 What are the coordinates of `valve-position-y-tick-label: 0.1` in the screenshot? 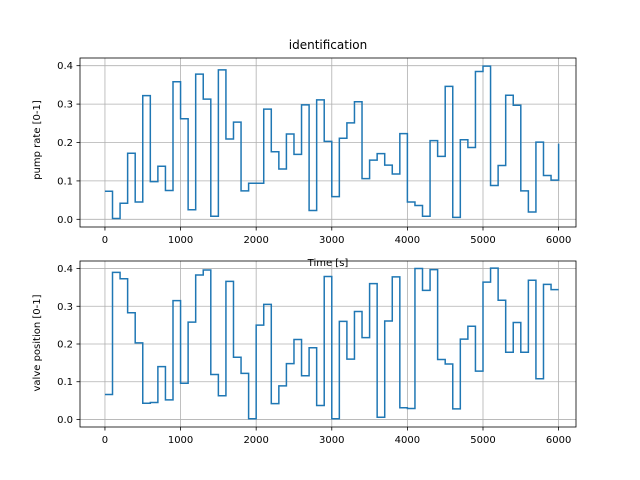 It's located at (65, 382).